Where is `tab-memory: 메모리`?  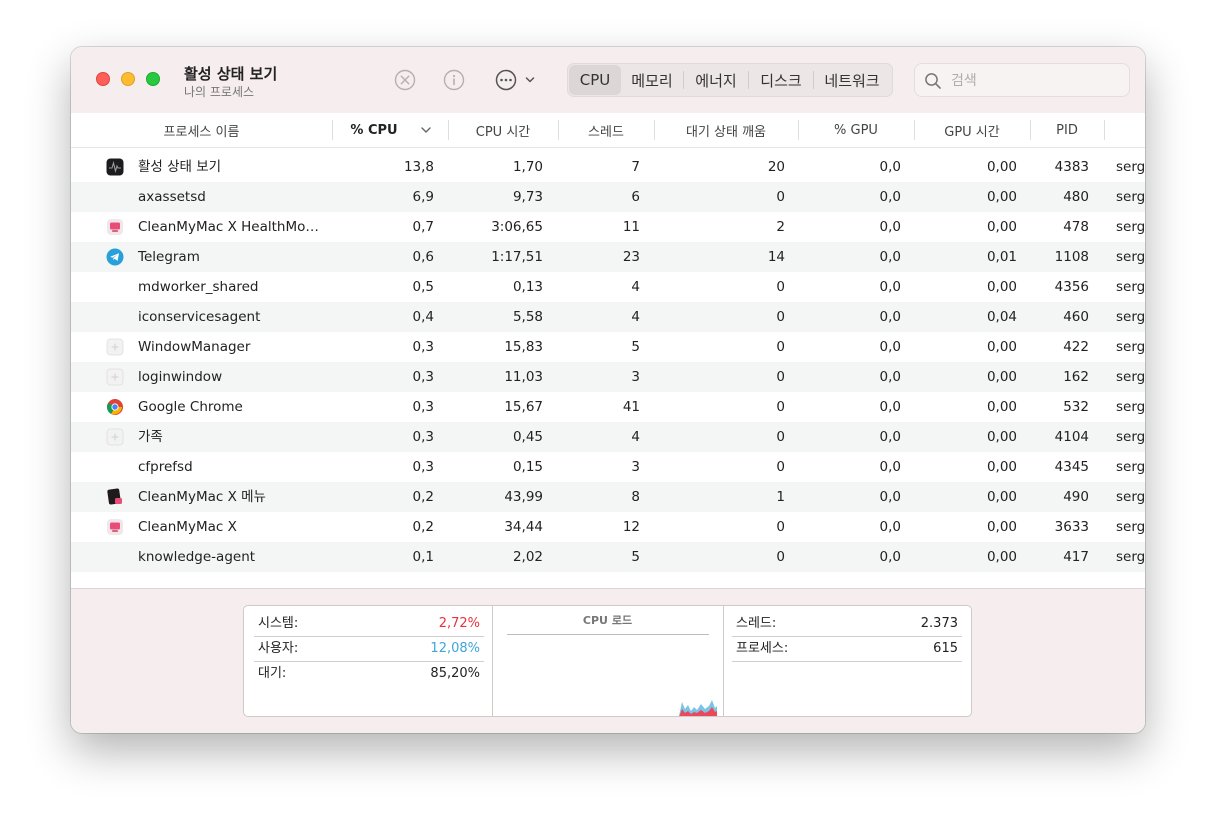 tab-memory: 메모리 is located at coordinates (652, 80).